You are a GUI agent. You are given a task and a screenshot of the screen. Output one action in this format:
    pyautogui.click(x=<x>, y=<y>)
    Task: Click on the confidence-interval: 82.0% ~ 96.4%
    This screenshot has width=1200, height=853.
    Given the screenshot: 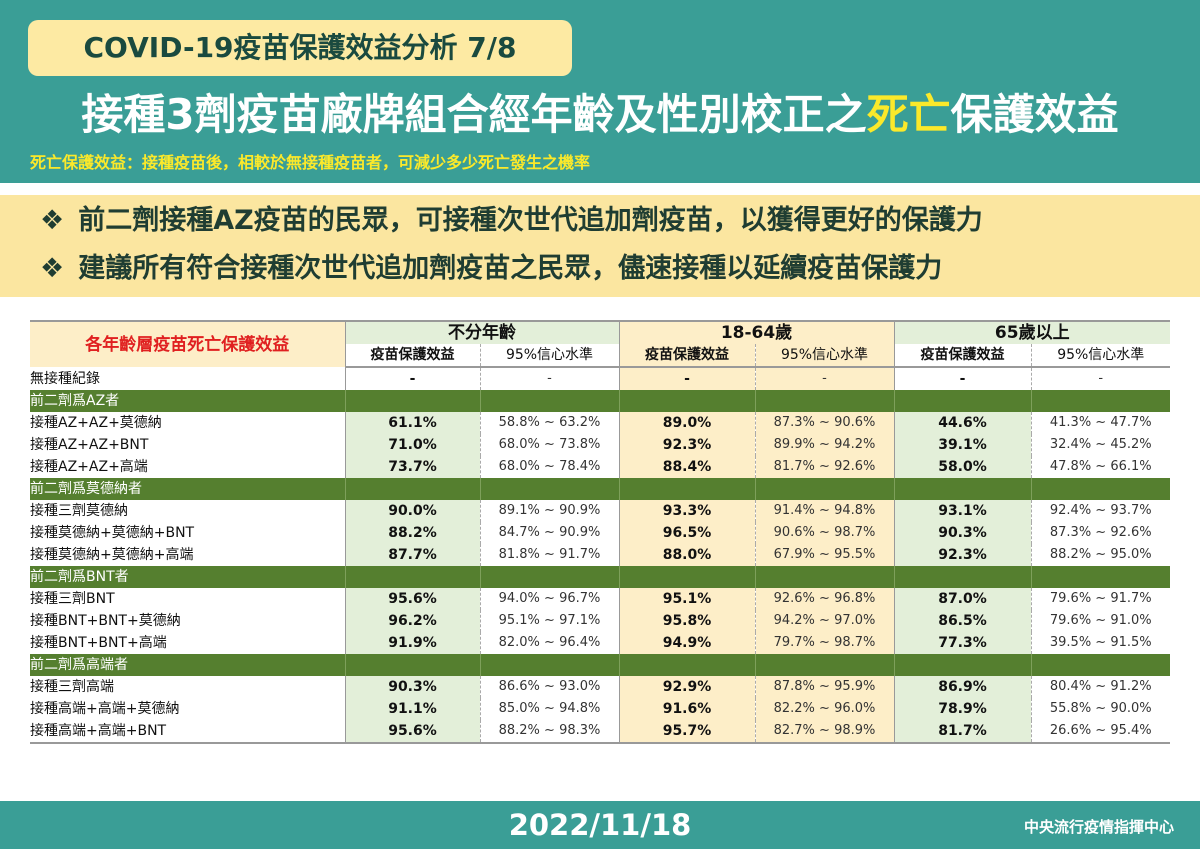 What is the action you would take?
    pyautogui.click(x=549, y=643)
    